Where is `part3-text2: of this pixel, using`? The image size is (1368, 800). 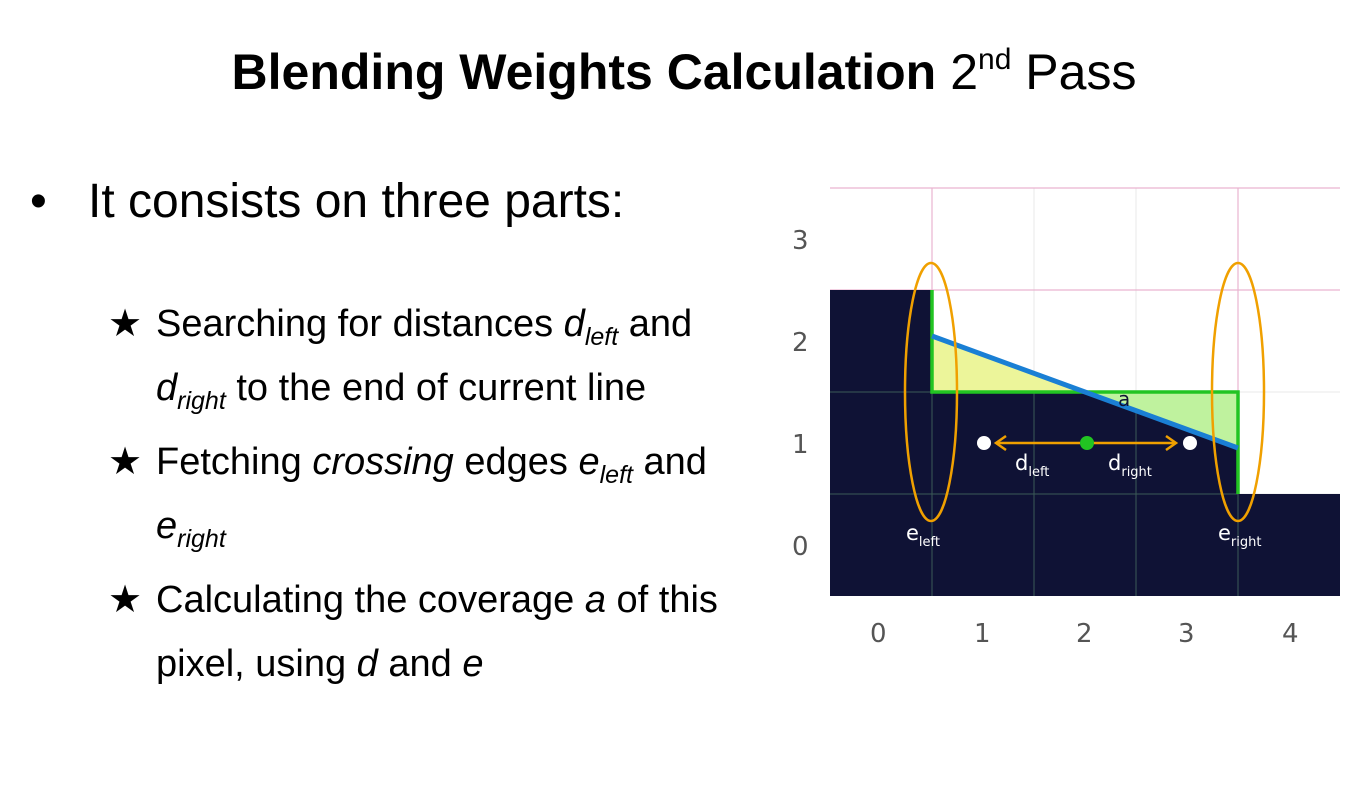 part3-text2: of this pixel, using is located at coordinates (437, 632).